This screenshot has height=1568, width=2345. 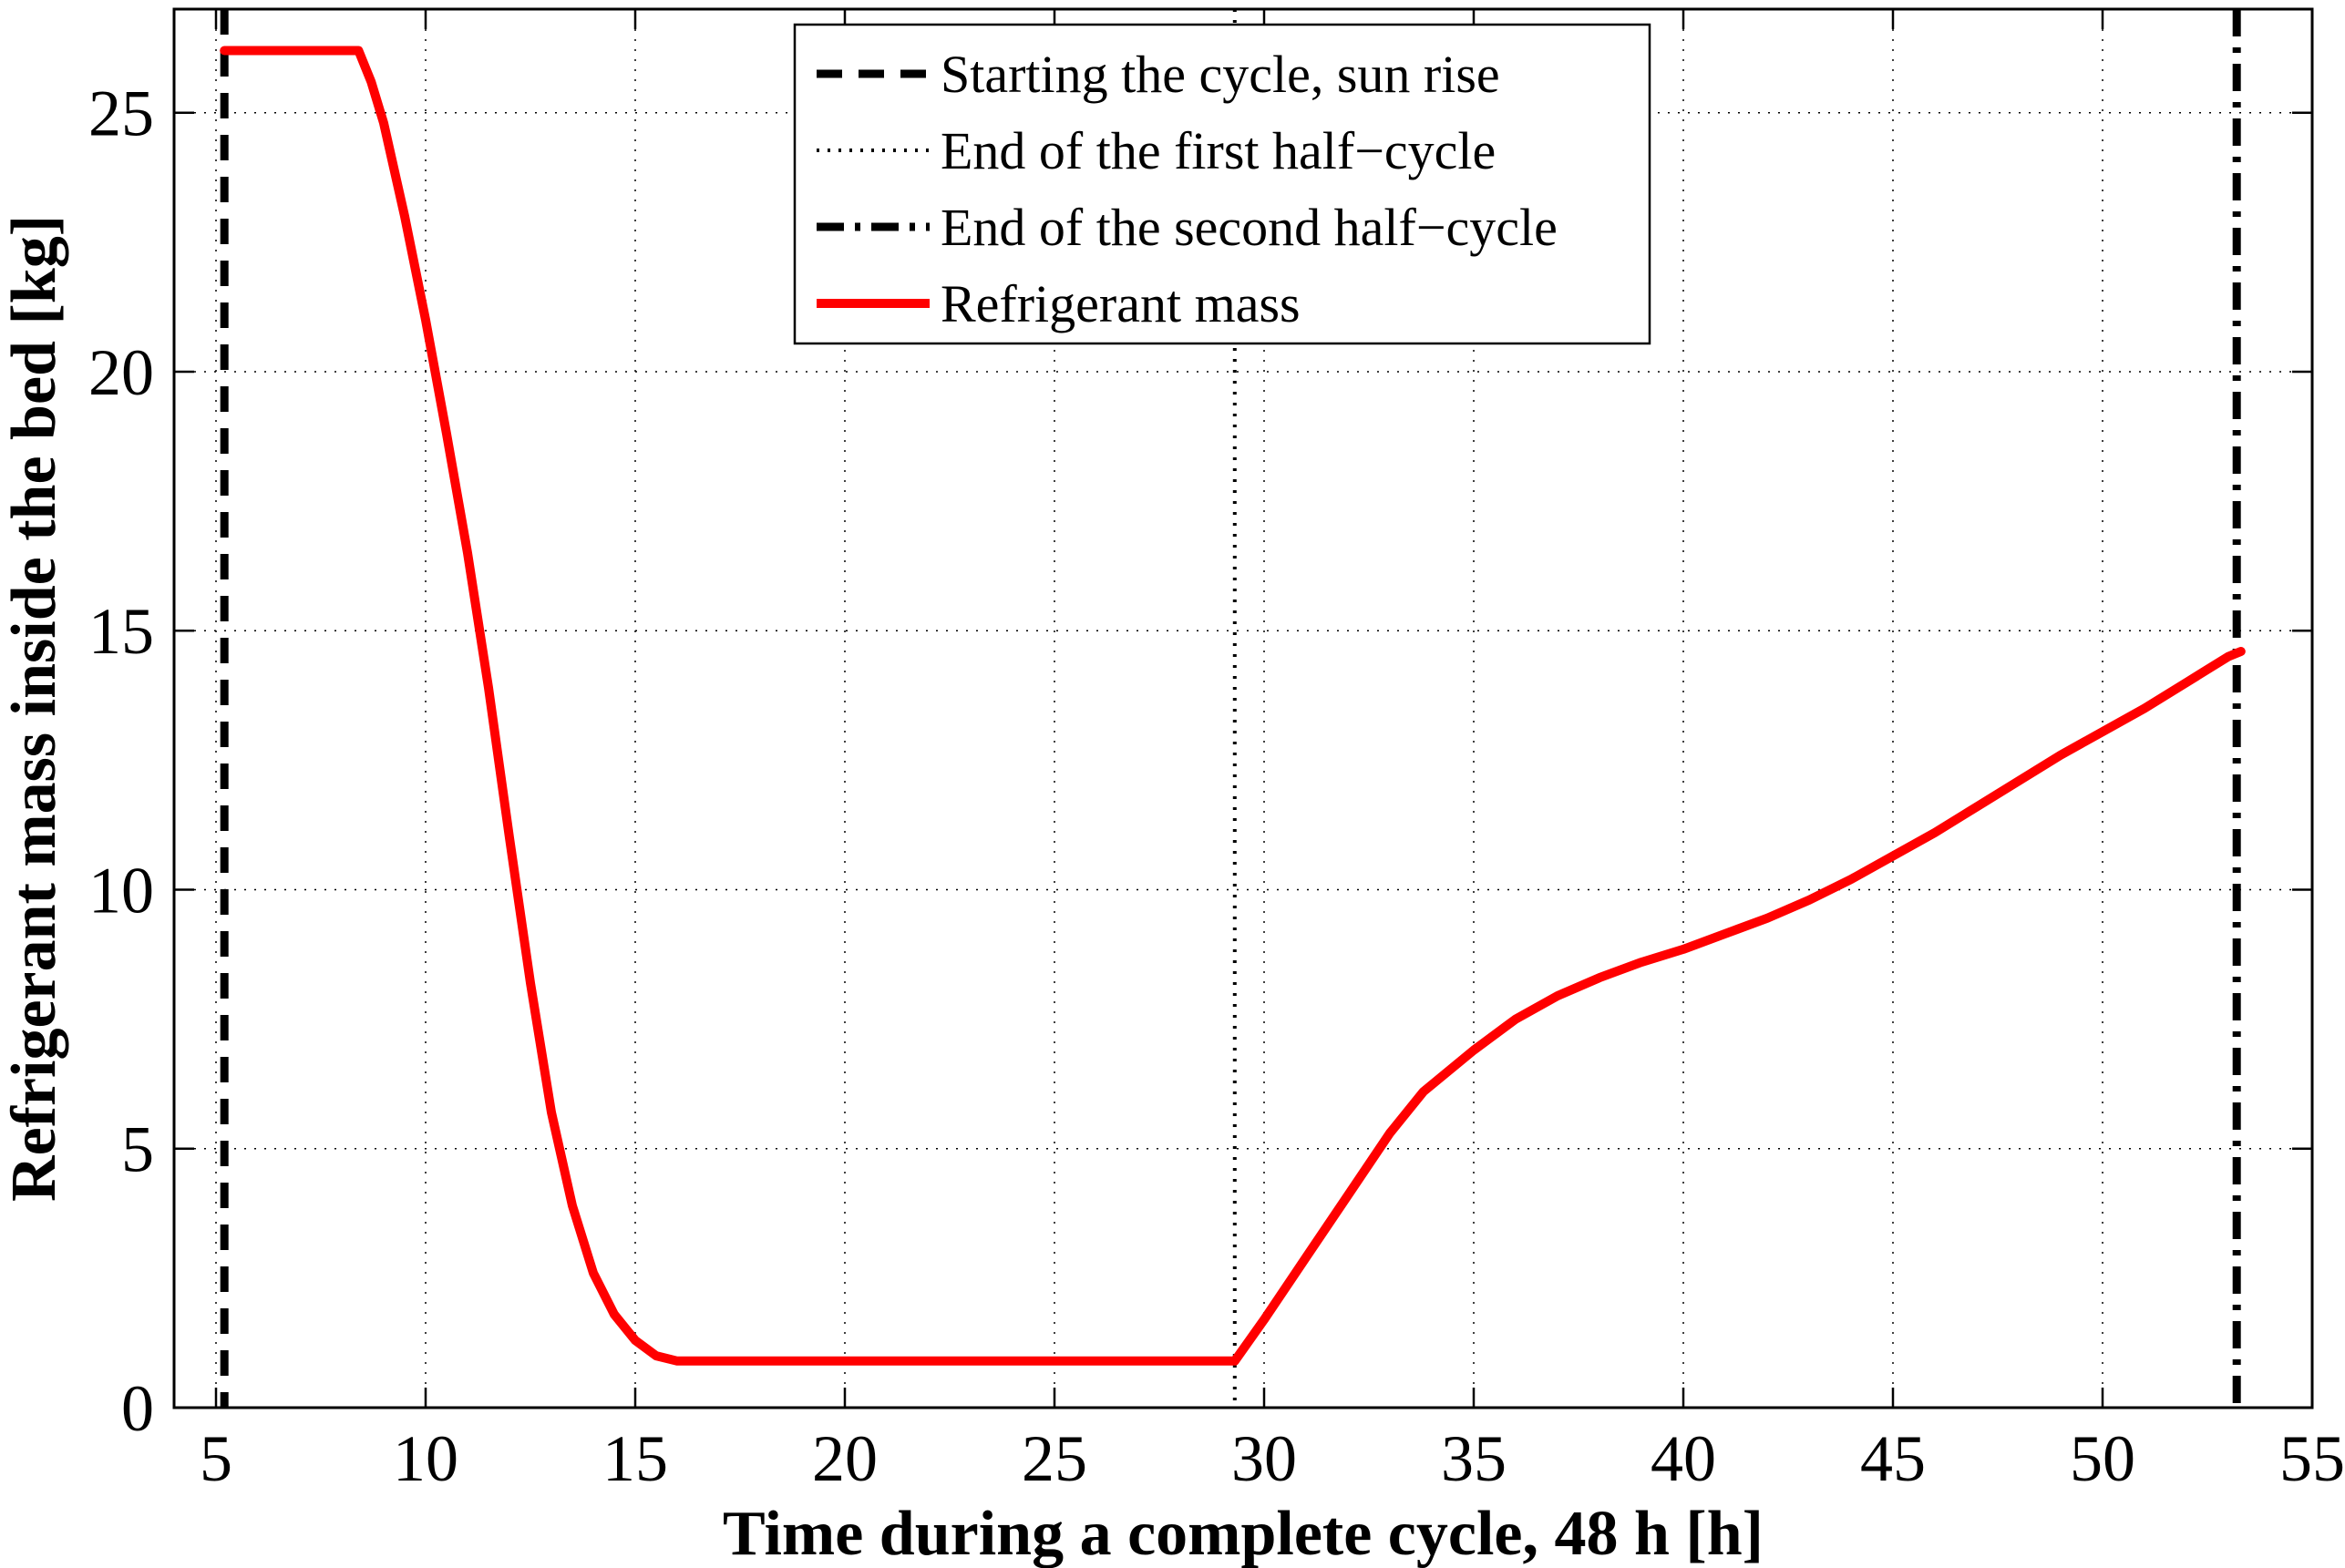 What do you see at coordinates (425, 1458) in the screenshot?
I see `x-tick-label: 10` at bounding box center [425, 1458].